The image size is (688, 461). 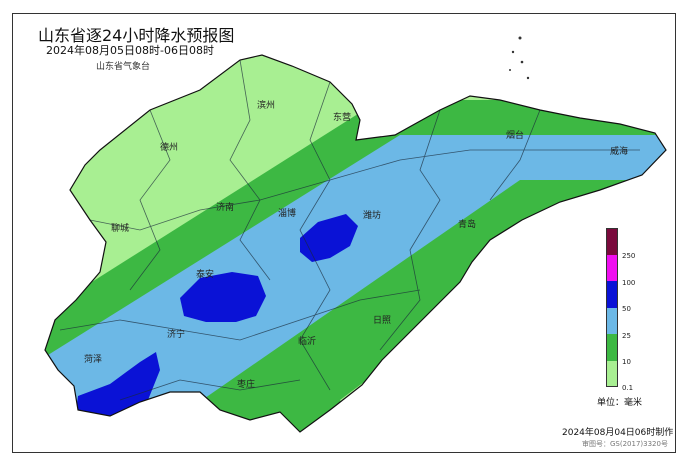 I want to click on city-label: 日照, so click(x=382, y=321).